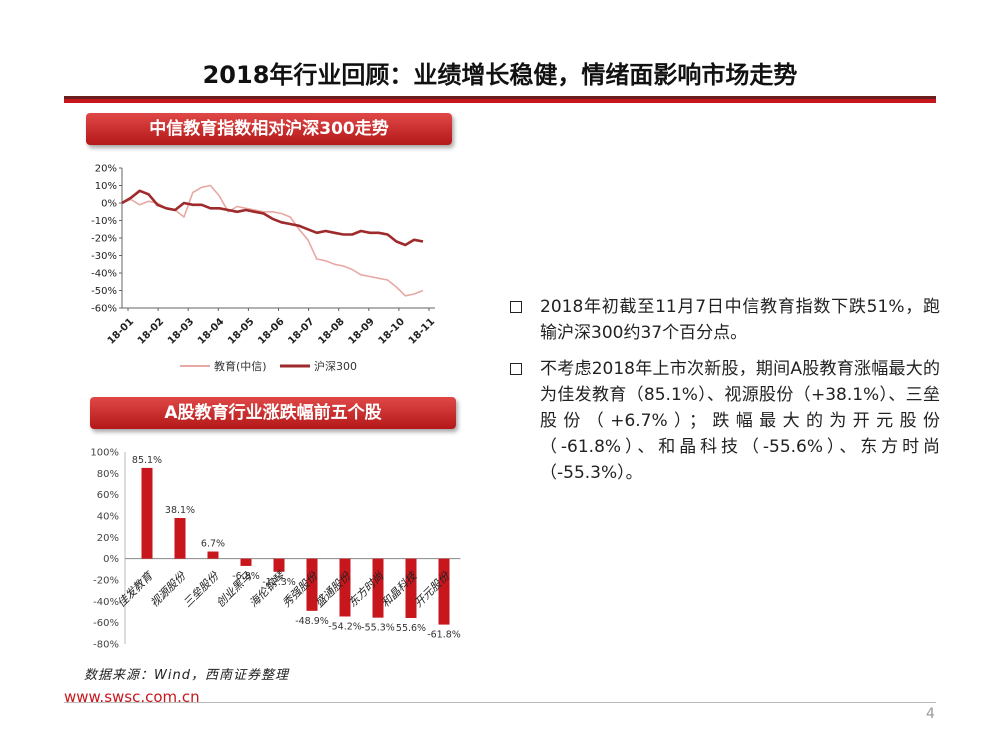 This screenshot has height=750, width=1000. What do you see at coordinates (240, 366) in the screenshot?
I see `legend-label: 教育(中信)` at bounding box center [240, 366].